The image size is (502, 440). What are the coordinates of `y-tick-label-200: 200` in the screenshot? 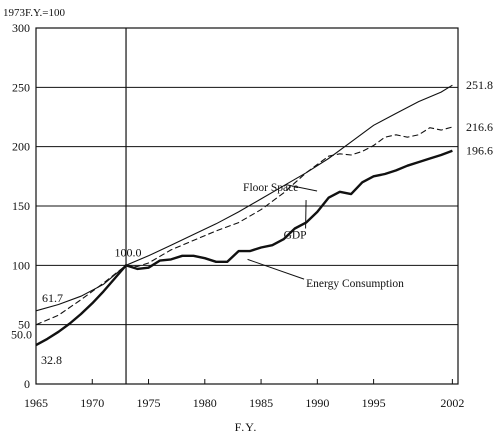 It's located at (21, 147).